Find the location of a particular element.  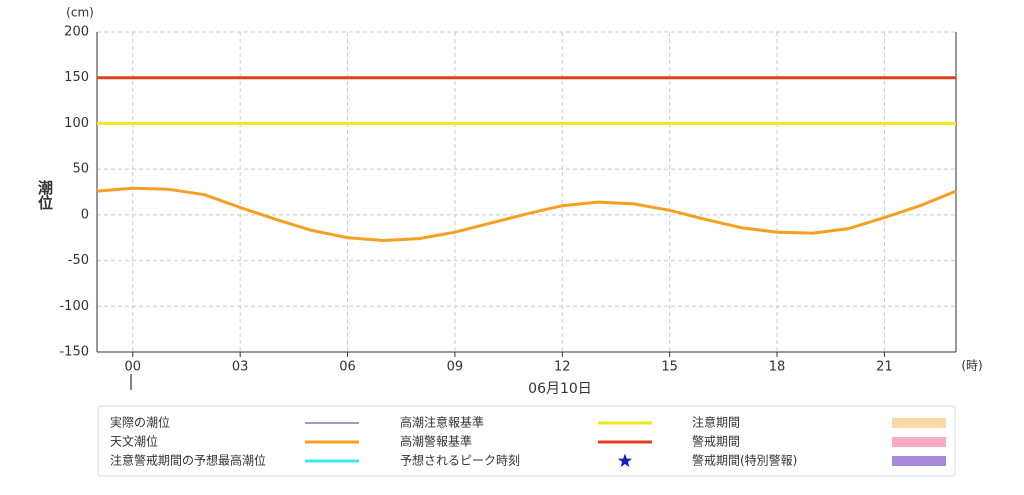

y-unit: (cm) is located at coordinates (80, 13).